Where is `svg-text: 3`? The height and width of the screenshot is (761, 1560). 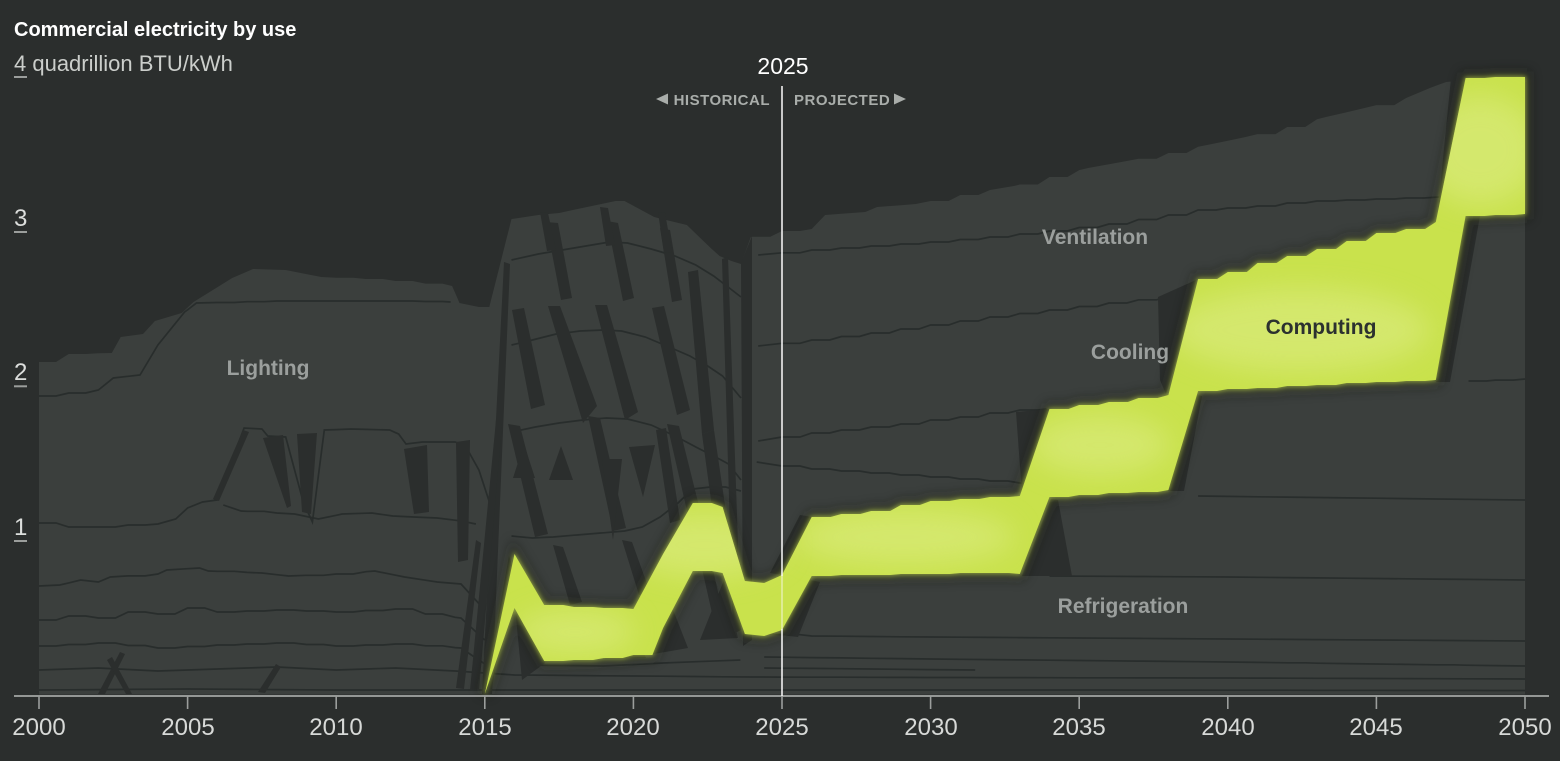 svg-text: 3 is located at coordinates (20, 218).